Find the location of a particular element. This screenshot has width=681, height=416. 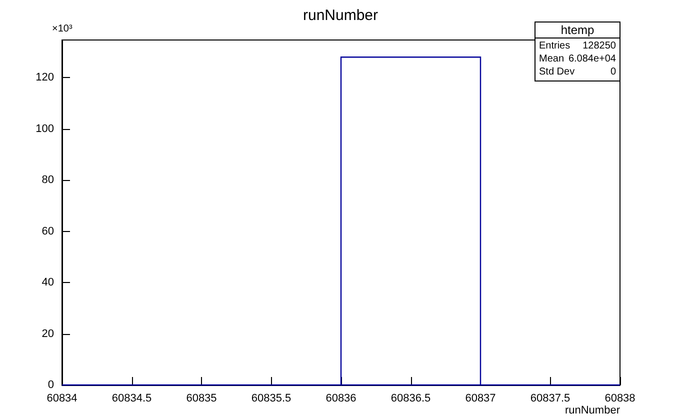

chart-title: runNumber is located at coordinates (340, 15).